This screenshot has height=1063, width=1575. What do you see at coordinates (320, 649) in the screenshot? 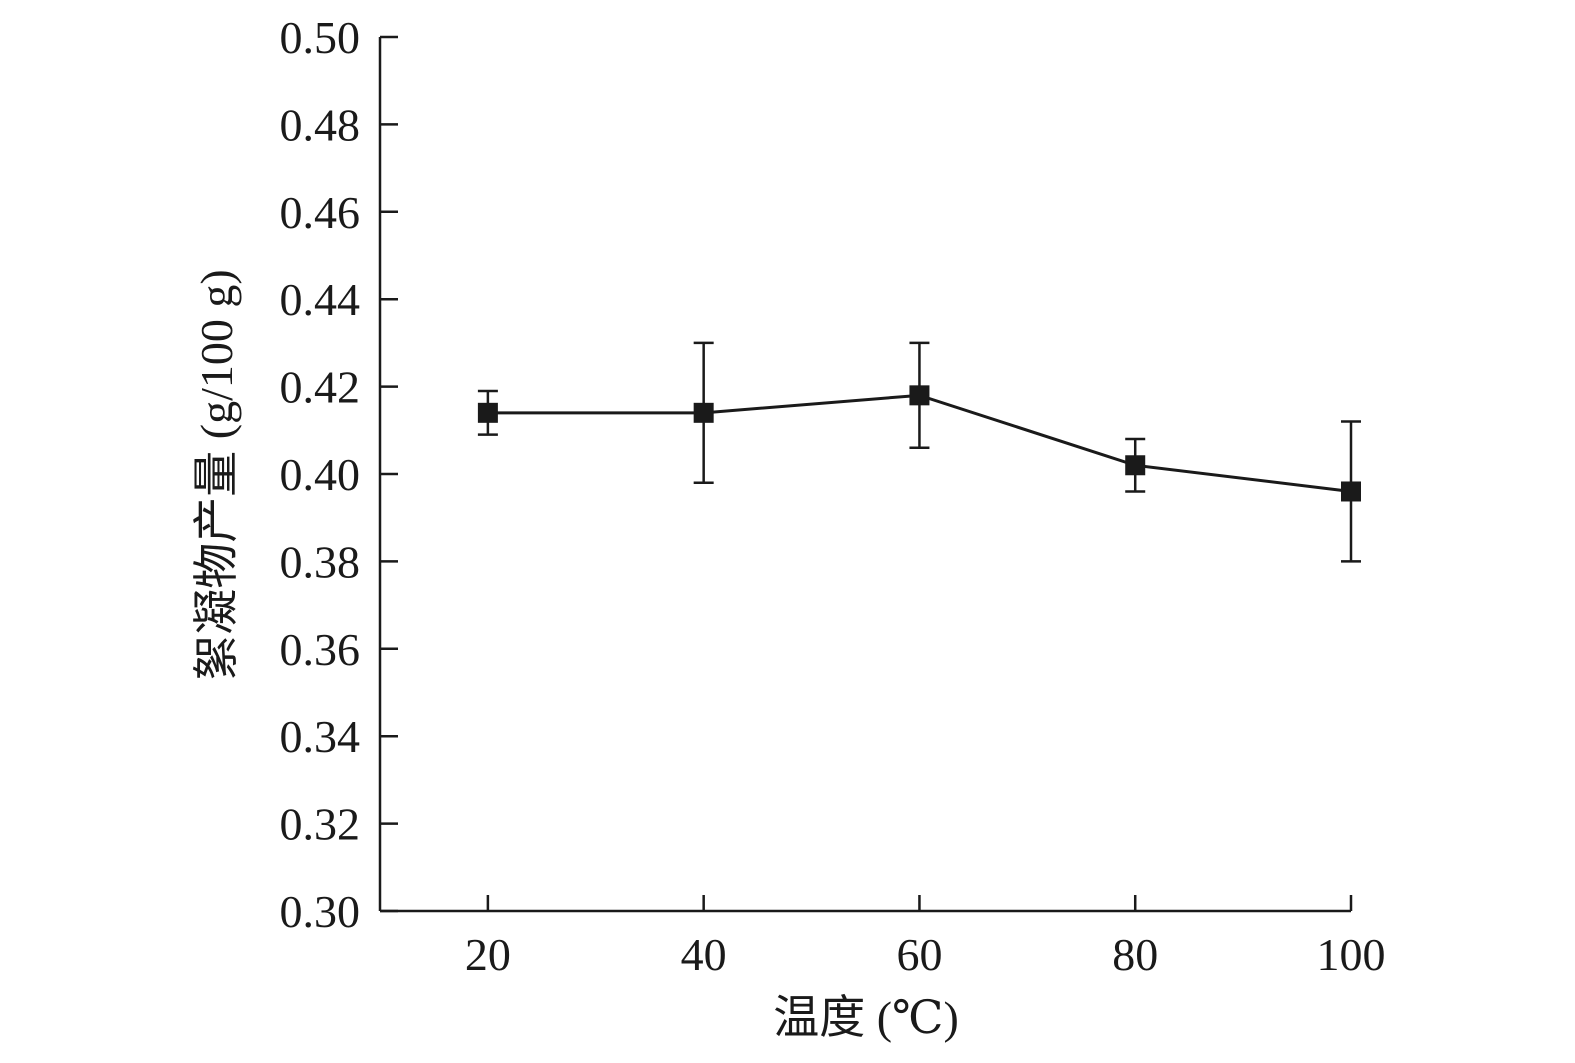
I see `y-tick-label: 0.36` at bounding box center [320, 649].